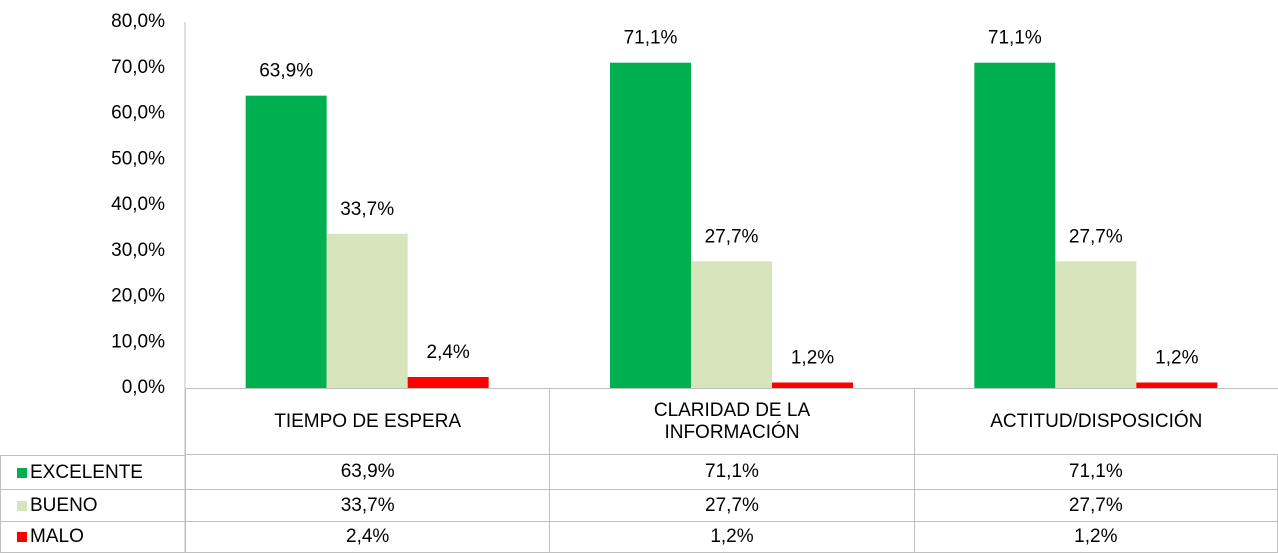 This screenshot has width=1278, height=553. What do you see at coordinates (367, 506) in the screenshot?
I see `table-cell: 33,7%` at bounding box center [367, 506].